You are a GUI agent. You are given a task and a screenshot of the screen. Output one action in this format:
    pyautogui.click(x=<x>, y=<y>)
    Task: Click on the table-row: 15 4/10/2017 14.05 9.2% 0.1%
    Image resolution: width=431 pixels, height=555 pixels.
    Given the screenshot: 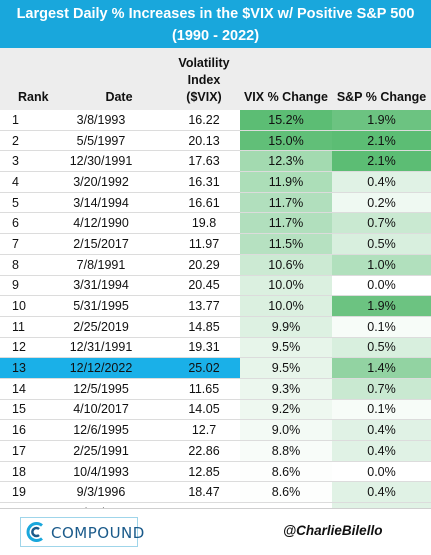 What is the action you would take?
    pyautogui.click(x=215, y=410)
    